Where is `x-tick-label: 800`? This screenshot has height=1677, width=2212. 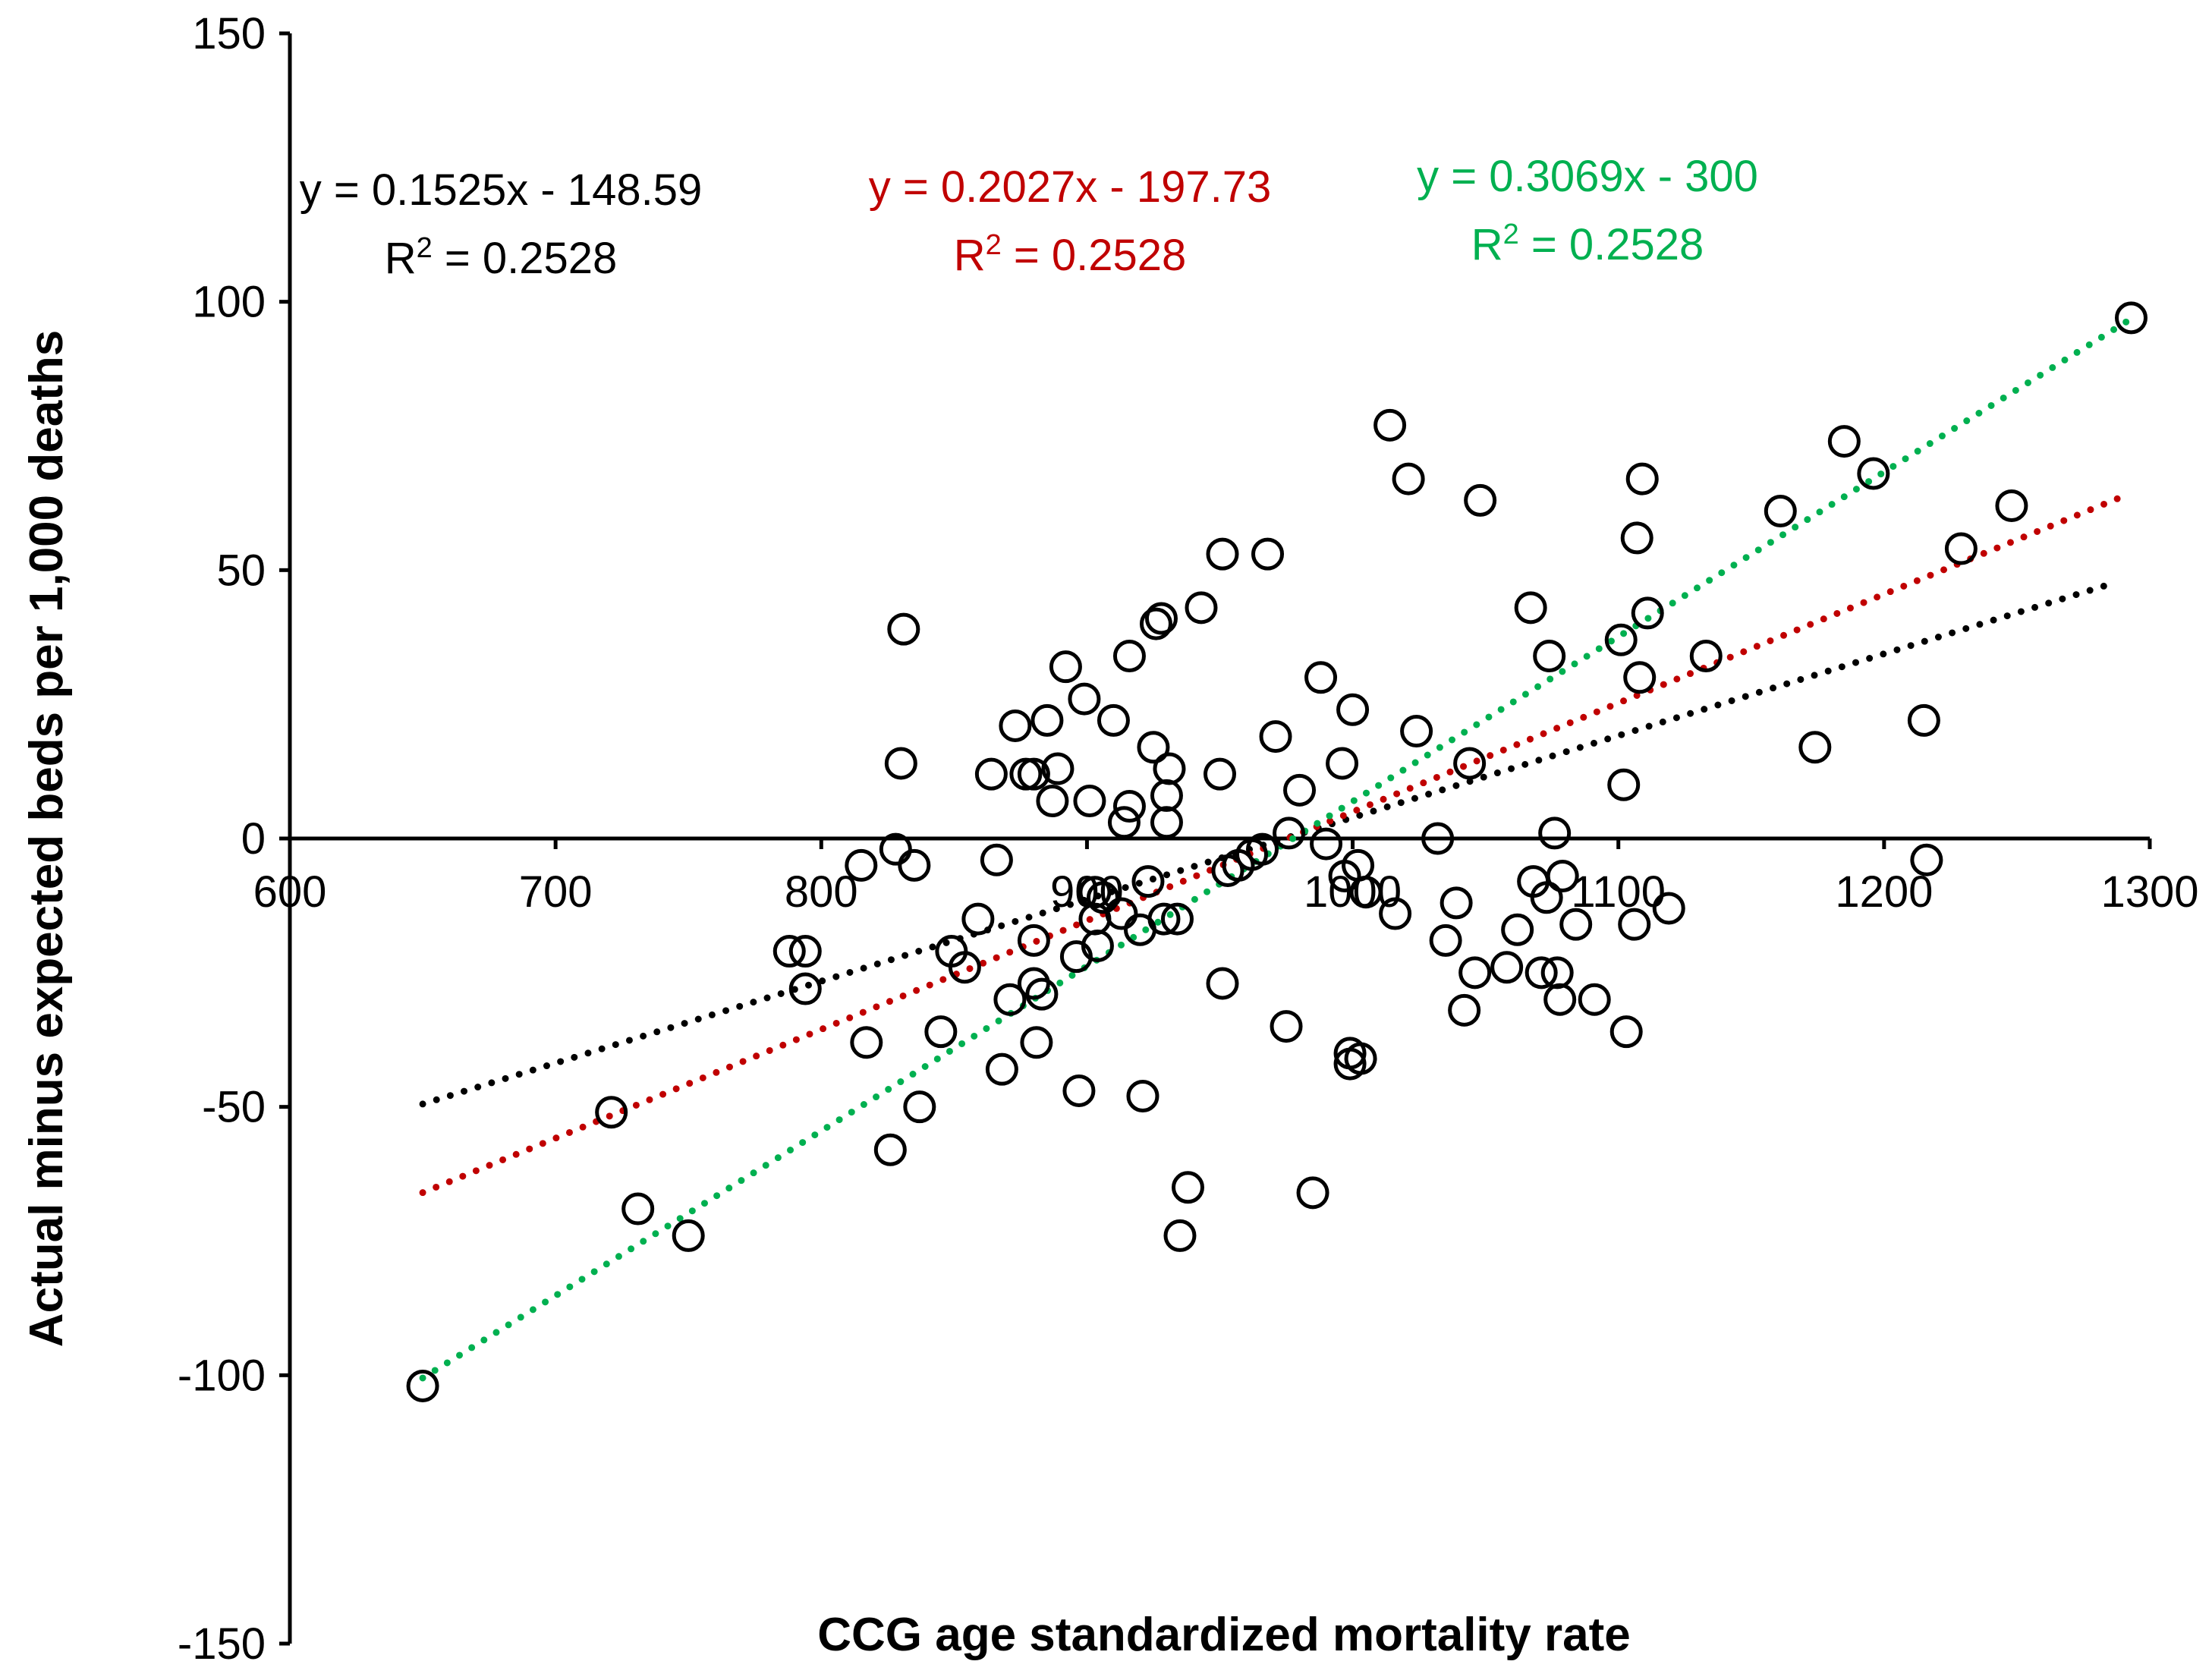
x-tick-label: 800 is located at coordinates (821, 892).